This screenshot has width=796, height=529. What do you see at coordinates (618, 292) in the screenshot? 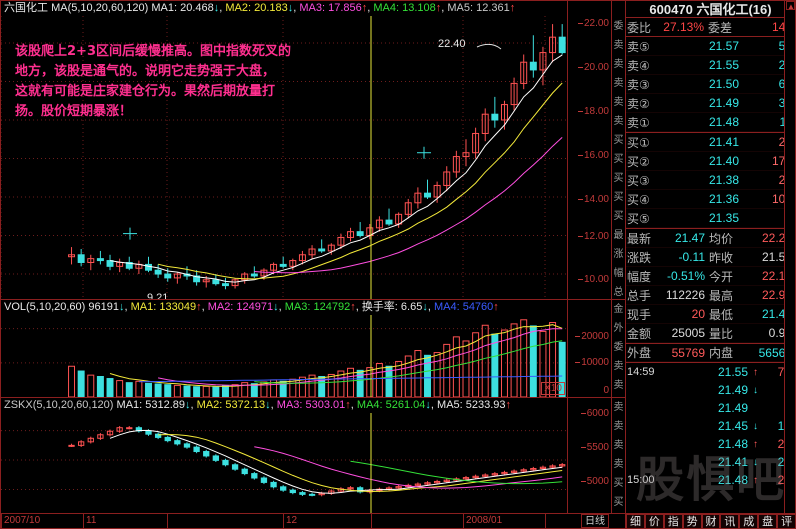
I see `side-label: 总` at bounding box center [618, 292].